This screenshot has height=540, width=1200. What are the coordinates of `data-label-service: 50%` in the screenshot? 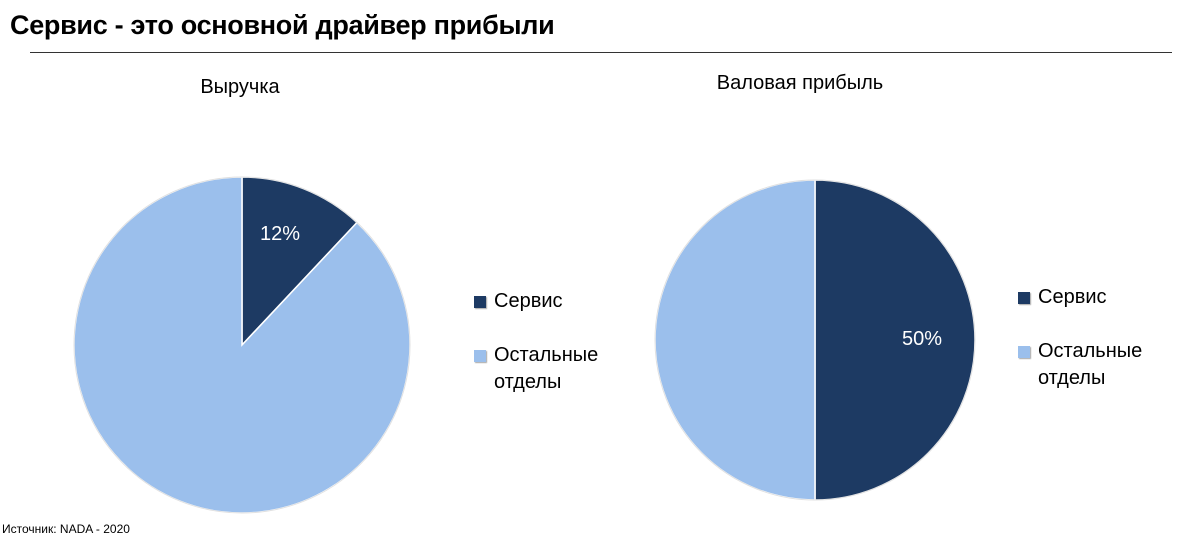 It's located at (922, 339).